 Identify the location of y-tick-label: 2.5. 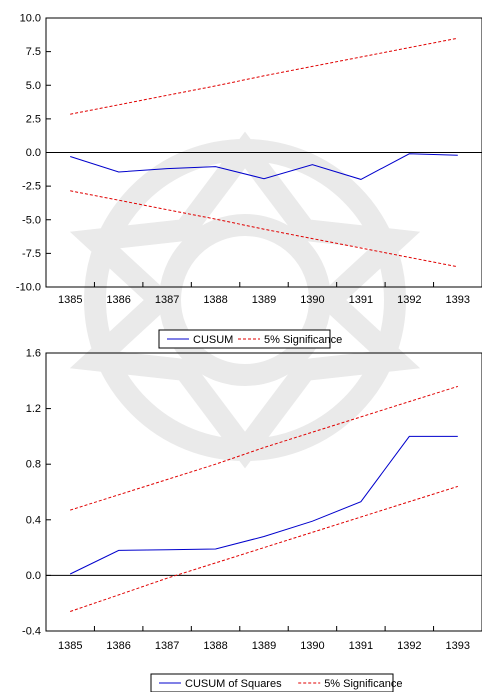
(33, 119).